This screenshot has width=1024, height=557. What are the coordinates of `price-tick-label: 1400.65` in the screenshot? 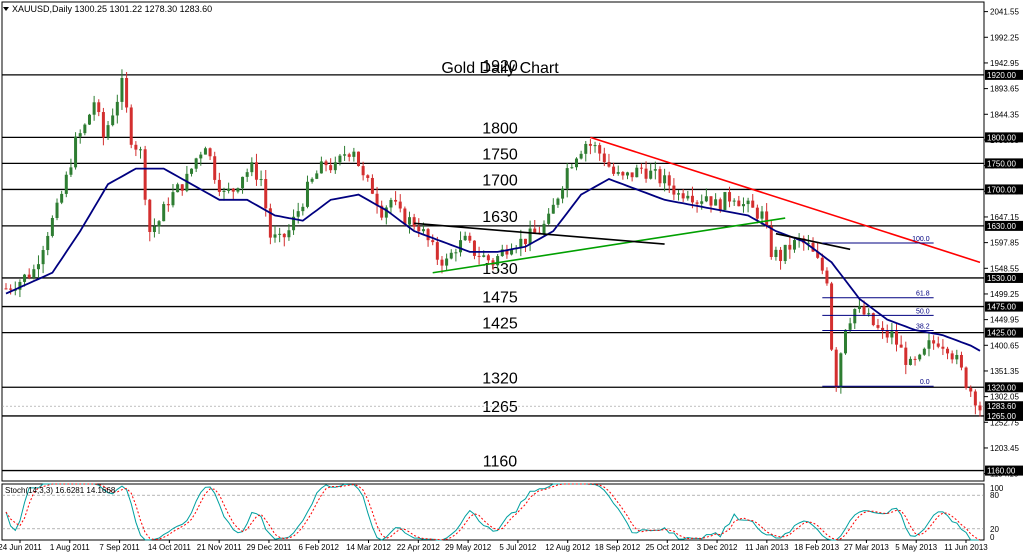 It's located at (1004, 345).